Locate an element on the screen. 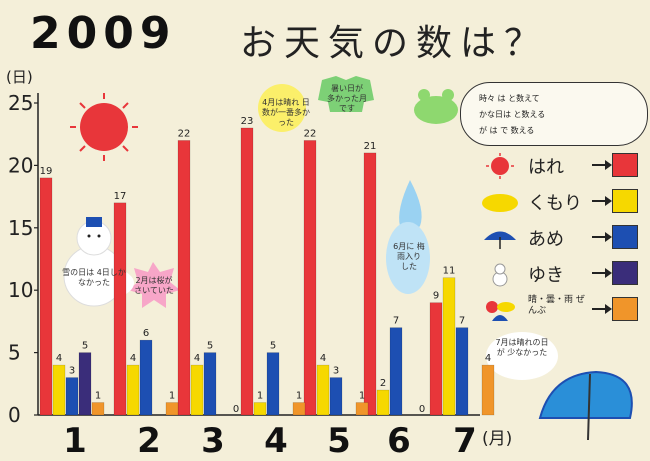  x-tick-label: 7 is located at coordinates (465, 441).